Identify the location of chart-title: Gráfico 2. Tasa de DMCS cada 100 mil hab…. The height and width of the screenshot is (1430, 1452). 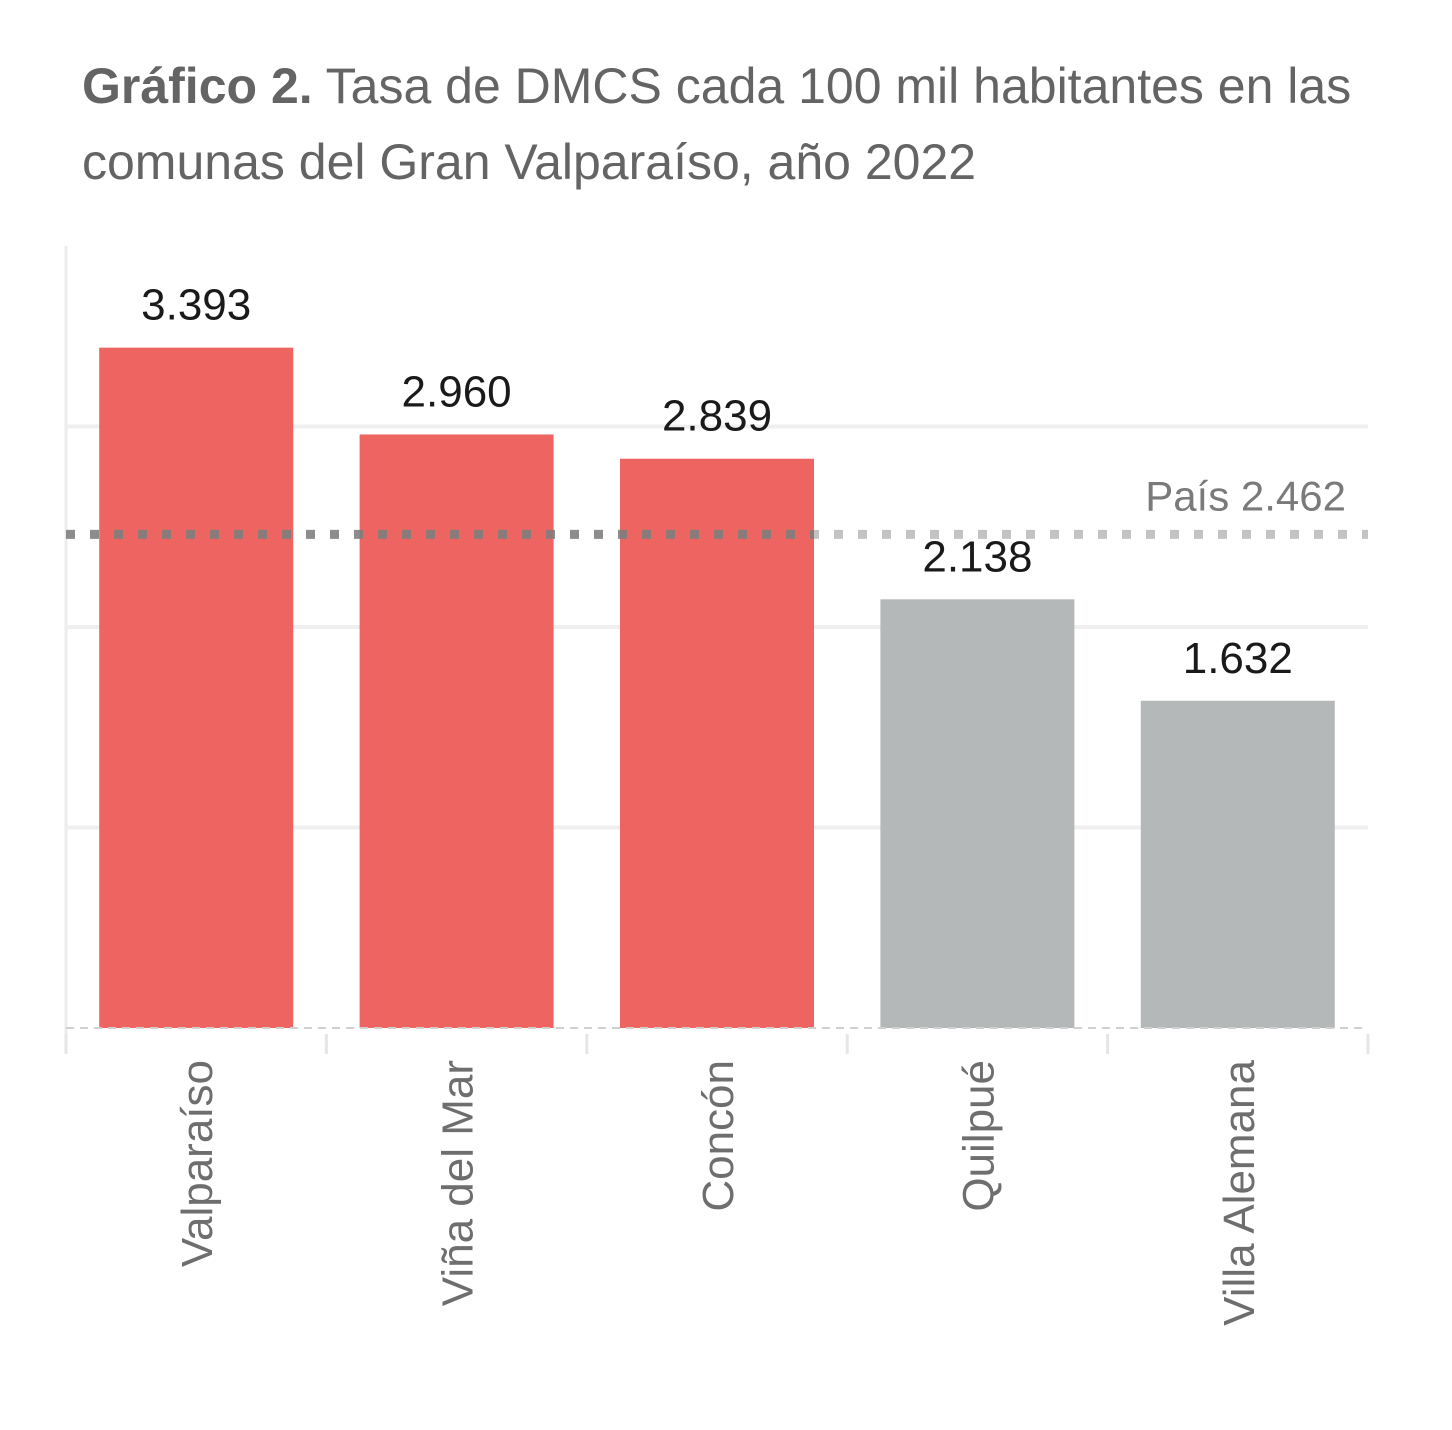
(732, 124).